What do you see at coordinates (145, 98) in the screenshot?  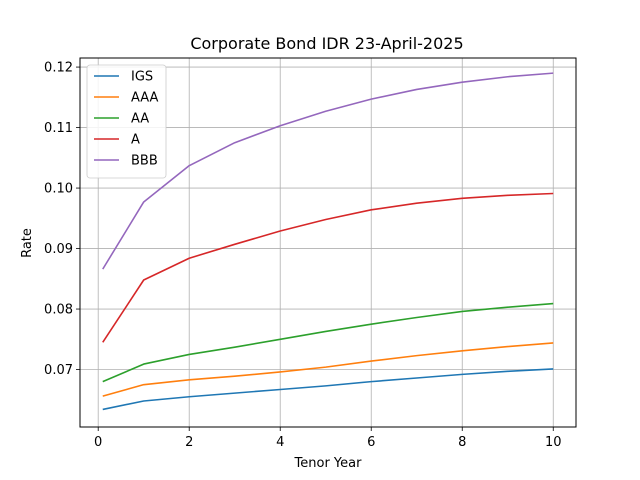 I see `legend-label-aaa: AAA` at bounding box center [145, 98].